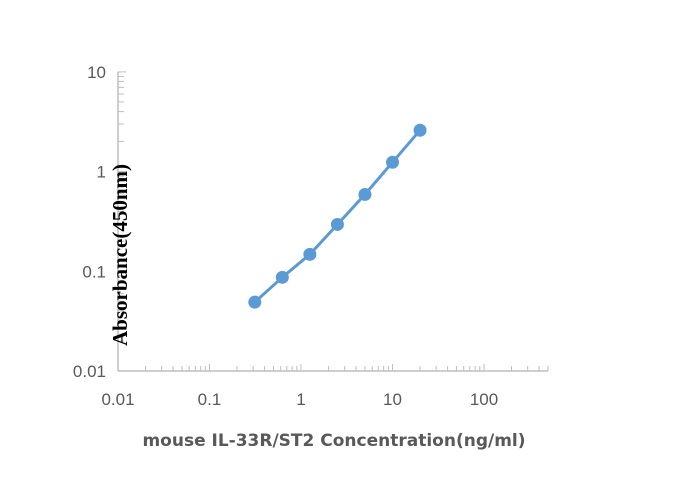 Image resolution: width=681 pixels, height=490 pixels. Describe the element at coordinates (94, 271) in the screenshot. I see `y-tick-label: 0.1` at that location.